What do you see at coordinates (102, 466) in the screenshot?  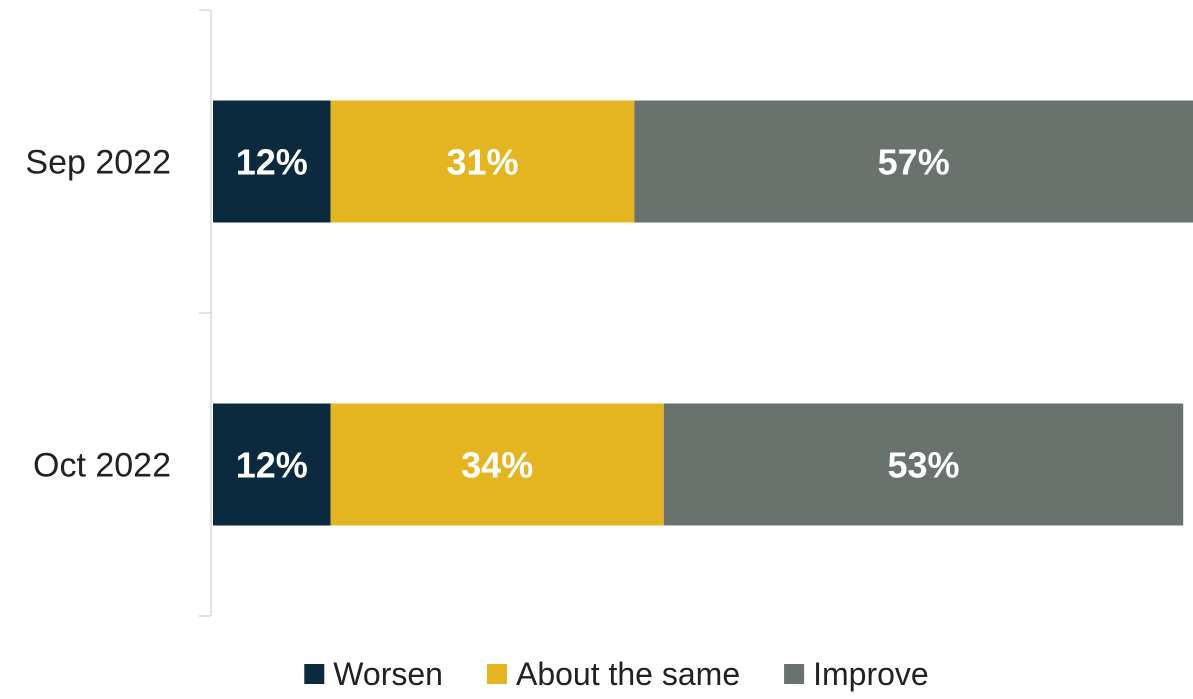 I see `category-label: Oct 2022` at bounding box center [102, 466].